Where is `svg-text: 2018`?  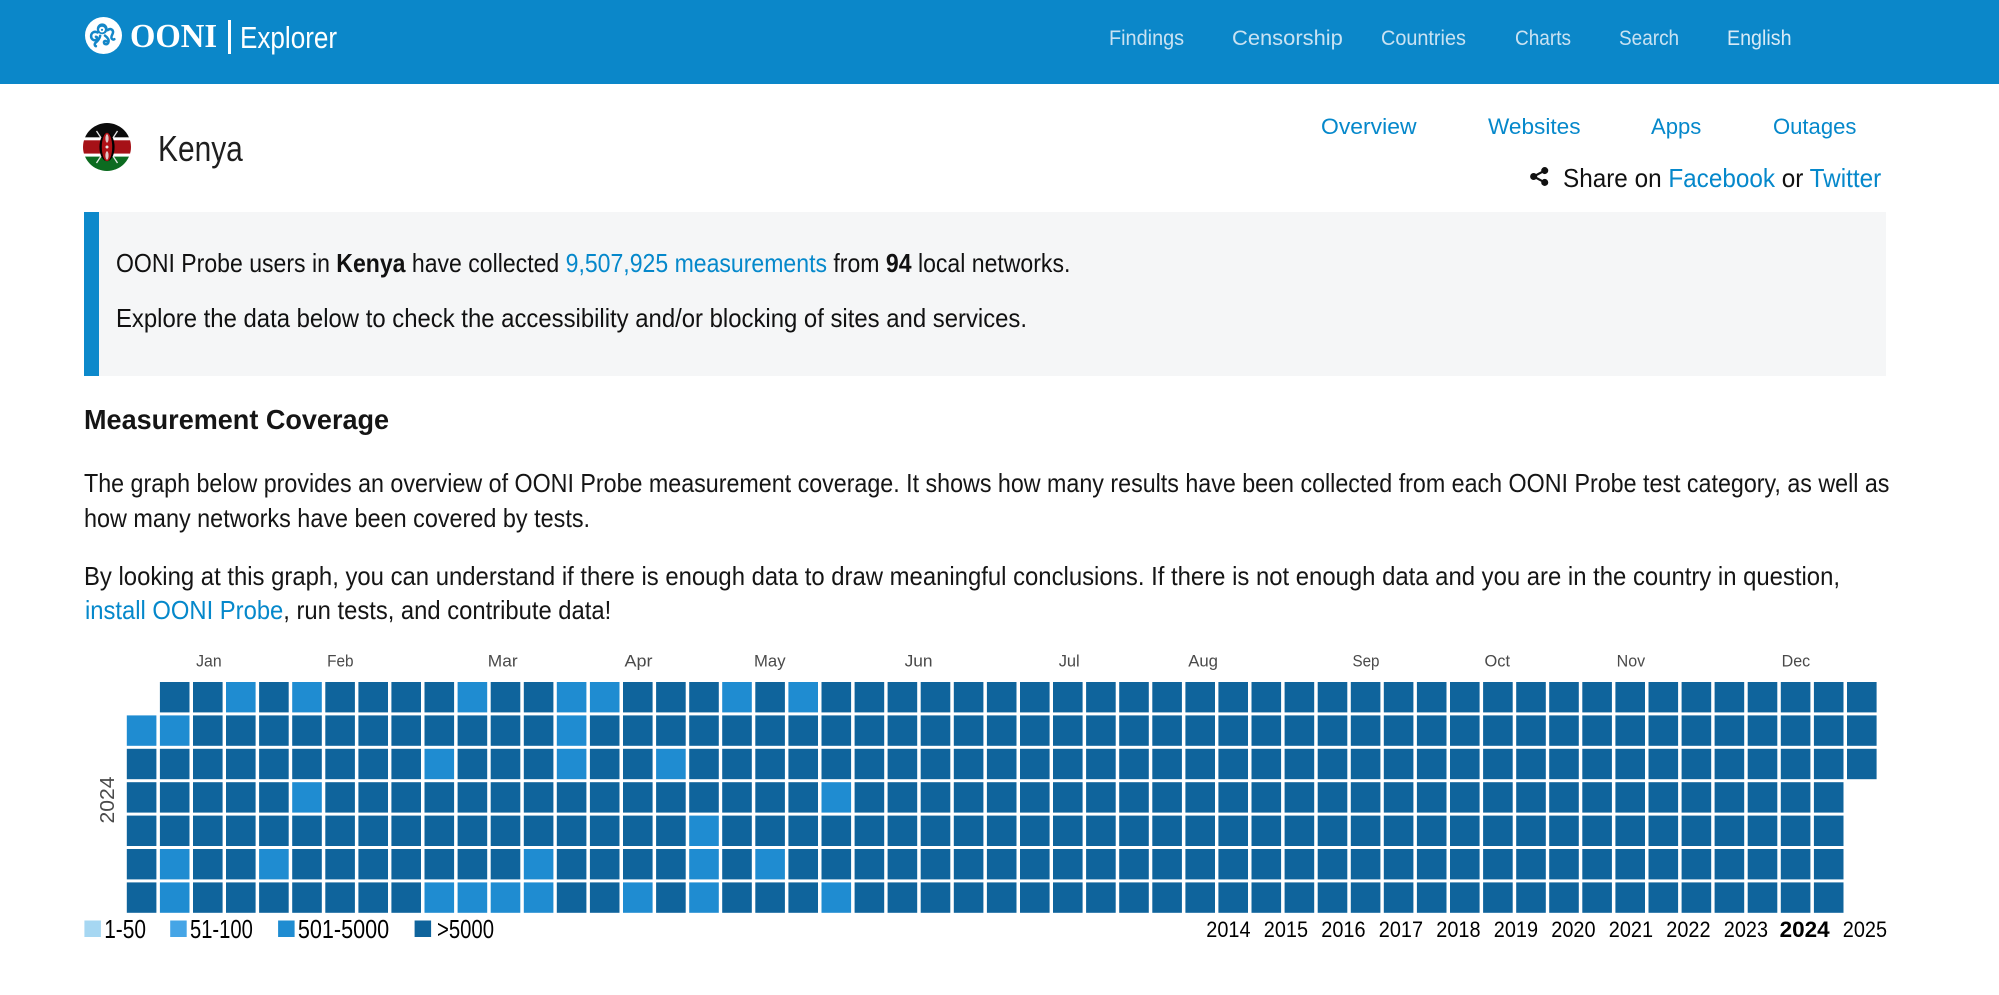 svg-text: 2018 is located at coordinates (1458, 929).